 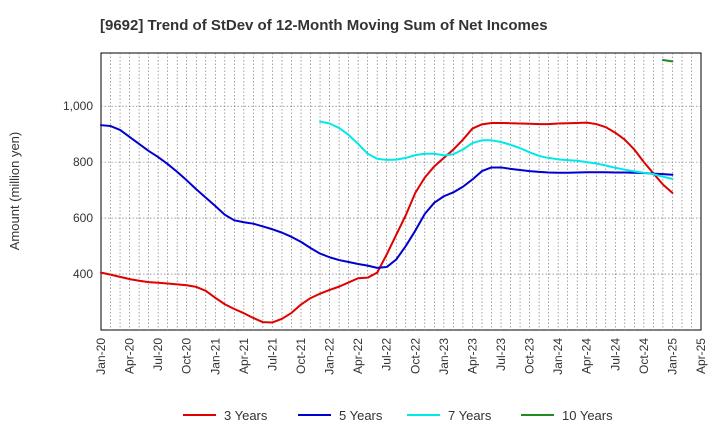 What do you see at coordinates (387, 354) in the screenshot?
I see `x-tick-label: Jul-22` at bounding box center [387, 354].